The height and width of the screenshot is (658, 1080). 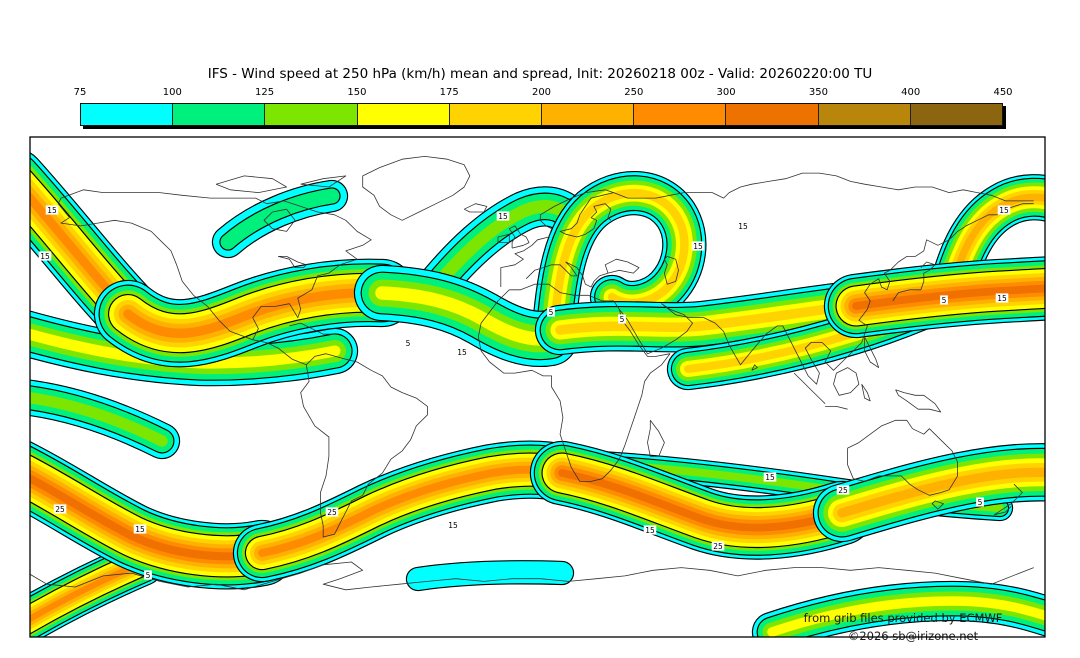 What do you see at coordinates (80, 92) in the screenshot?
I see `colorbar-tick: 75` at bounding box center [80, 92].